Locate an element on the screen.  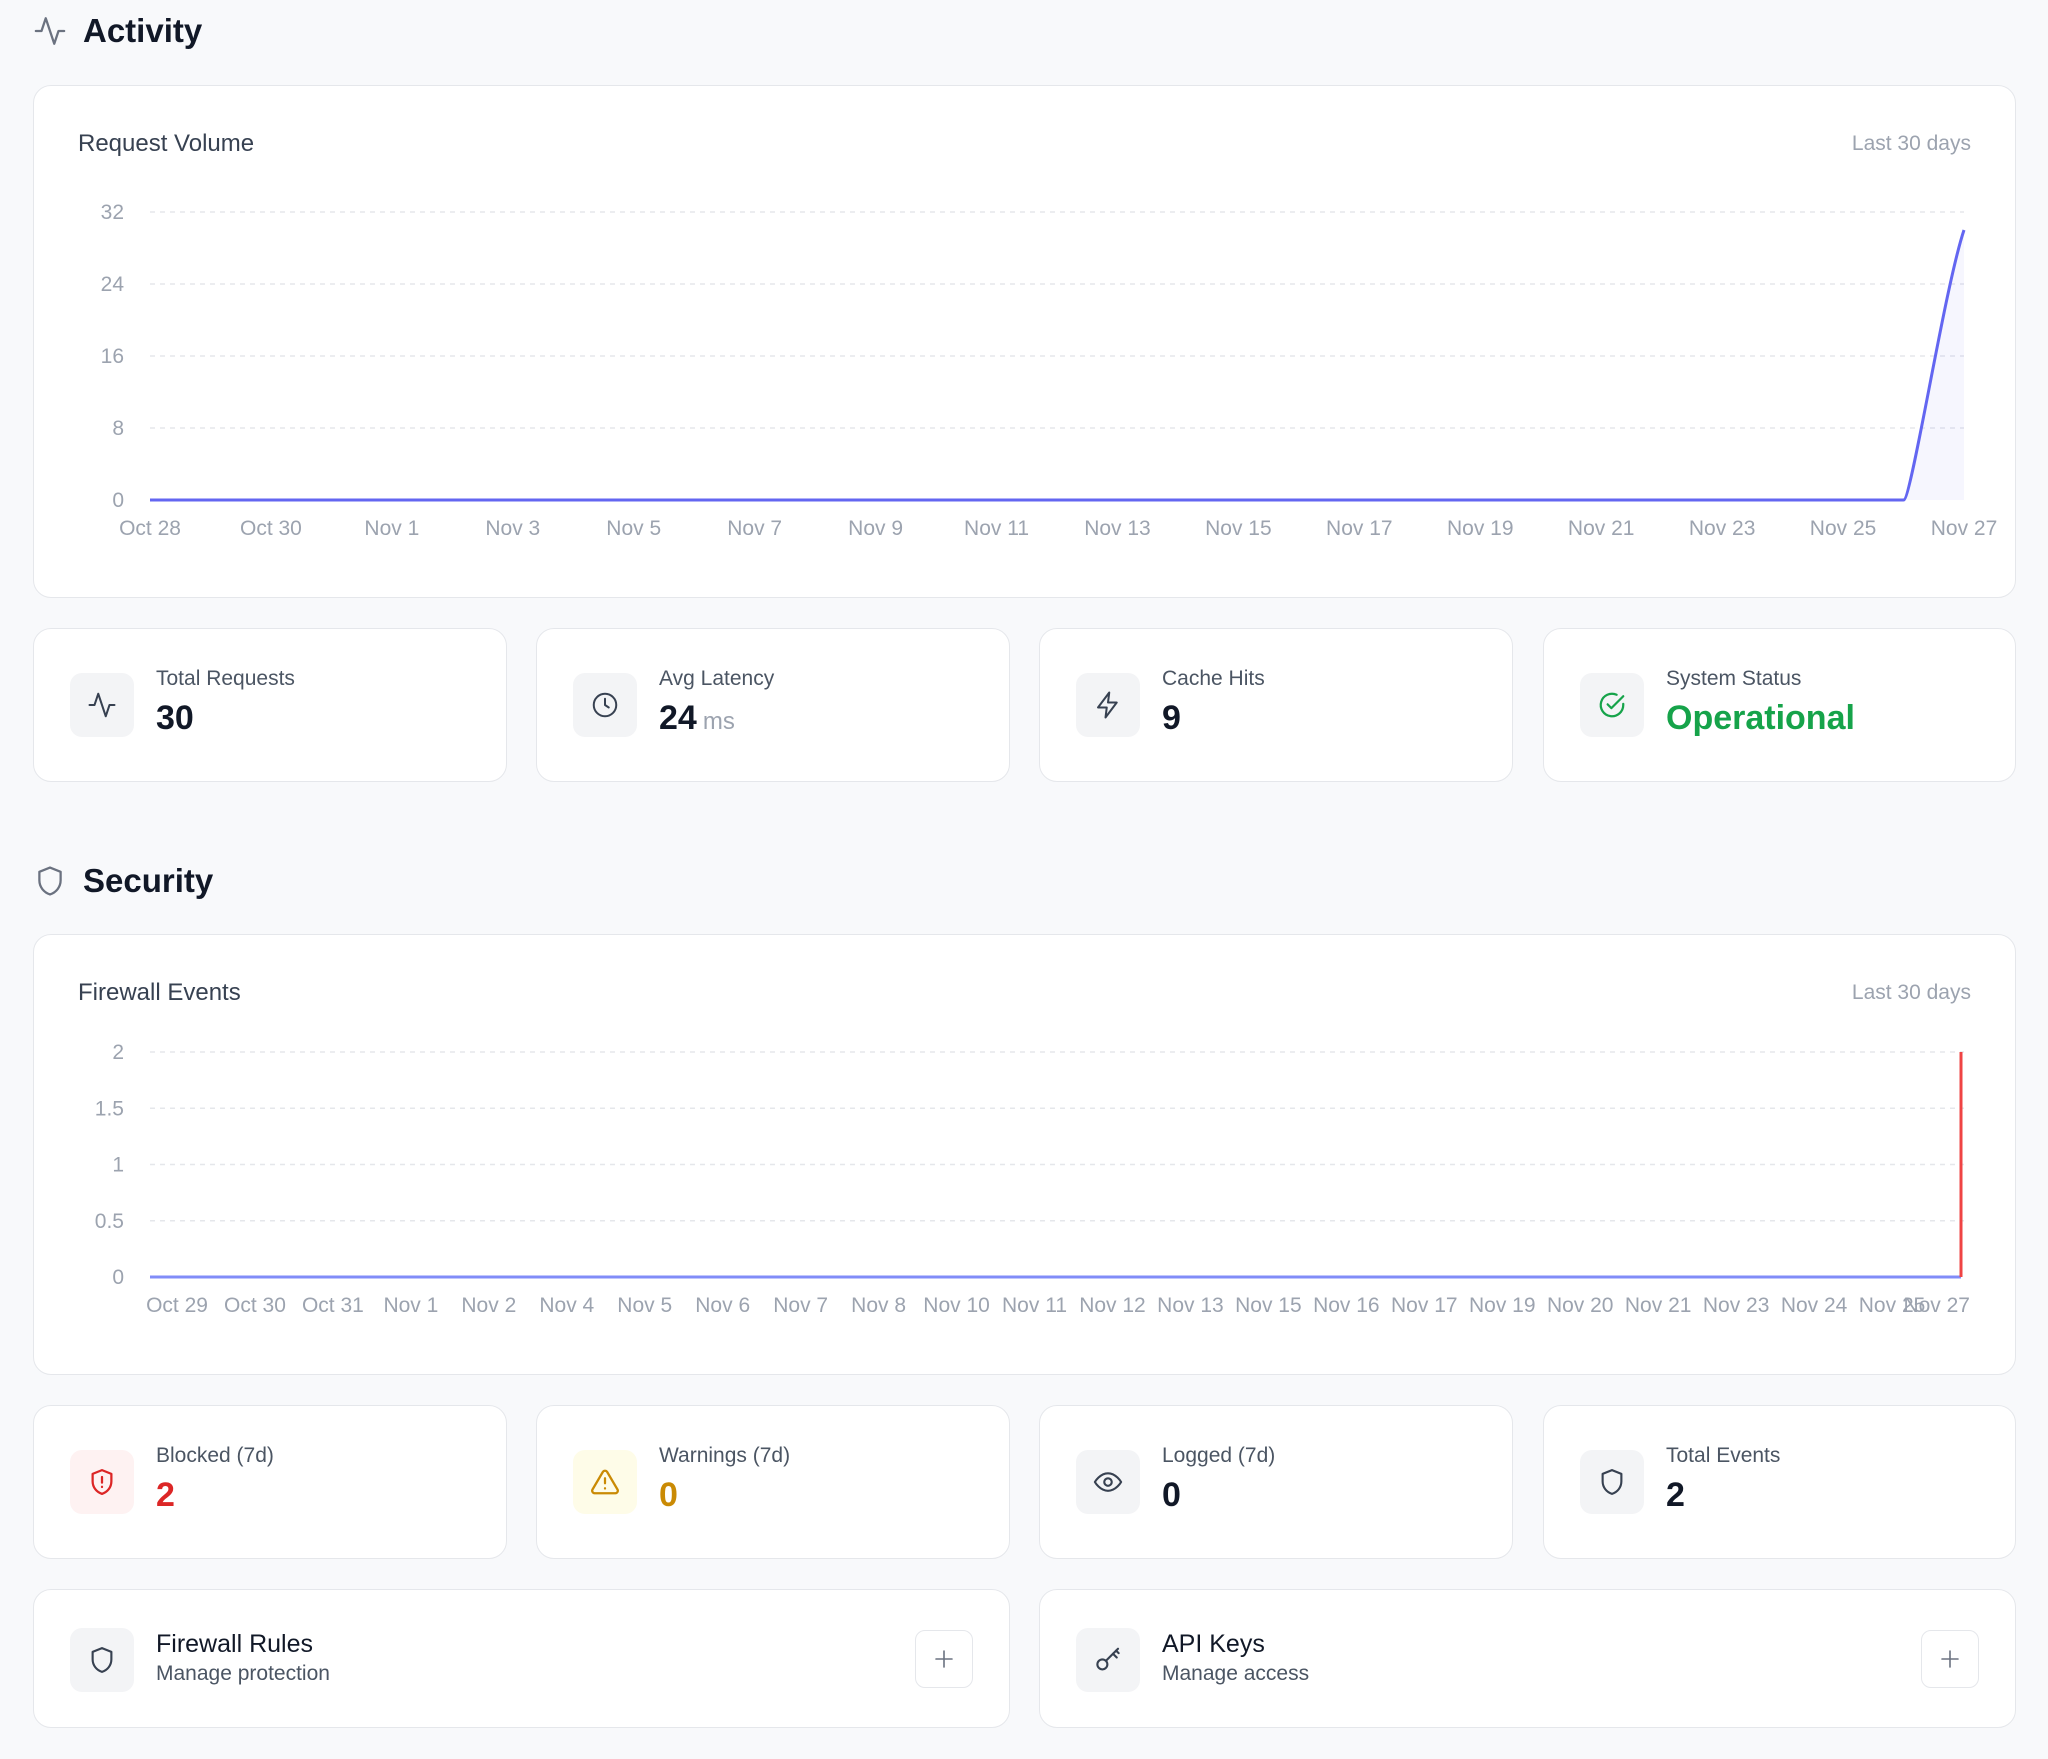
key-icon is located at coordinates (1108, 1659).